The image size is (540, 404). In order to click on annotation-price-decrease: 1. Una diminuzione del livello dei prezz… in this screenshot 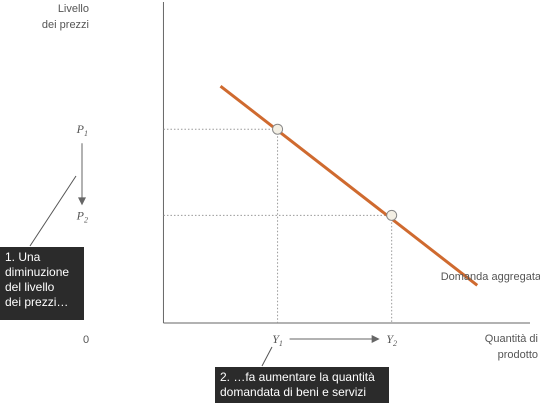, I will do `click(42, 283)`.